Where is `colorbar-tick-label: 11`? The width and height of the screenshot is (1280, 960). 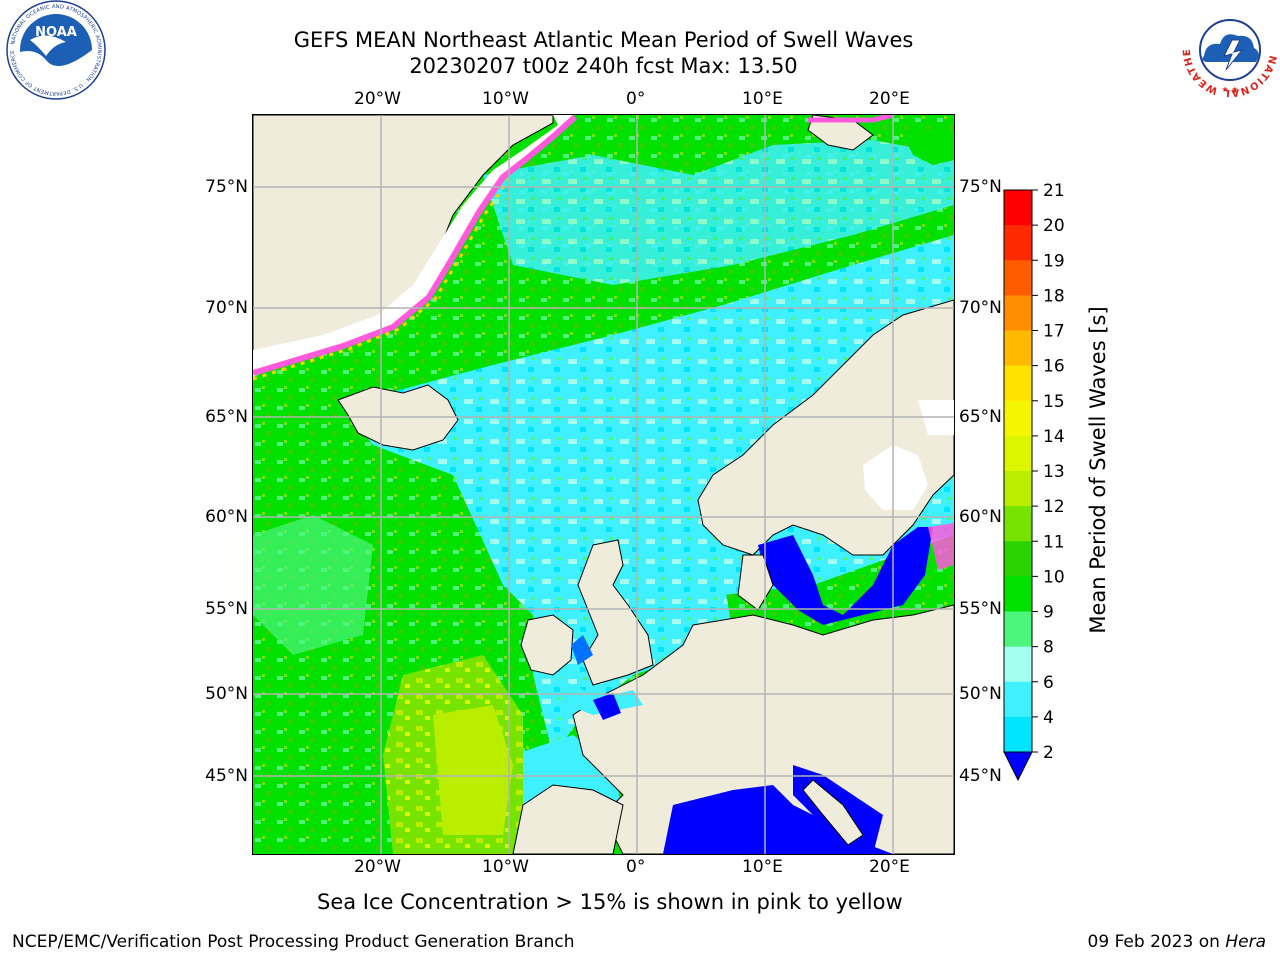
colorbar-tick-label: 11 is located at coordinates (1054, 542).